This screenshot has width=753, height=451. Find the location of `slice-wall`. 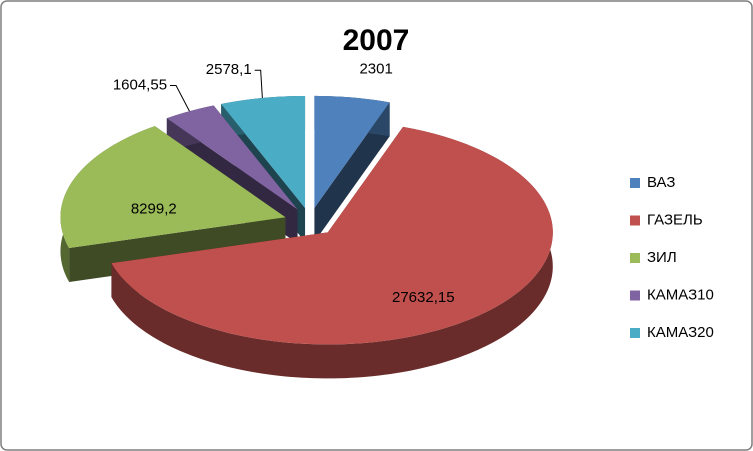

slice-wall is located at coordinates (352, 172).